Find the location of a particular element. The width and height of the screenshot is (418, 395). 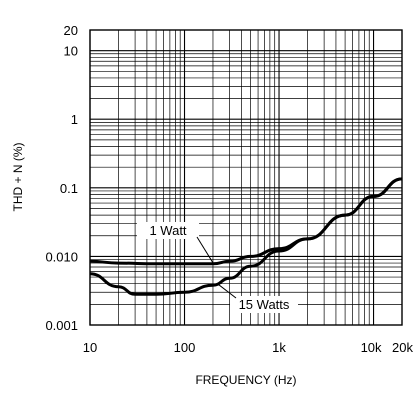

x-axis-title: FREQUENCY (Hz) is located at coordinates (245, 380).